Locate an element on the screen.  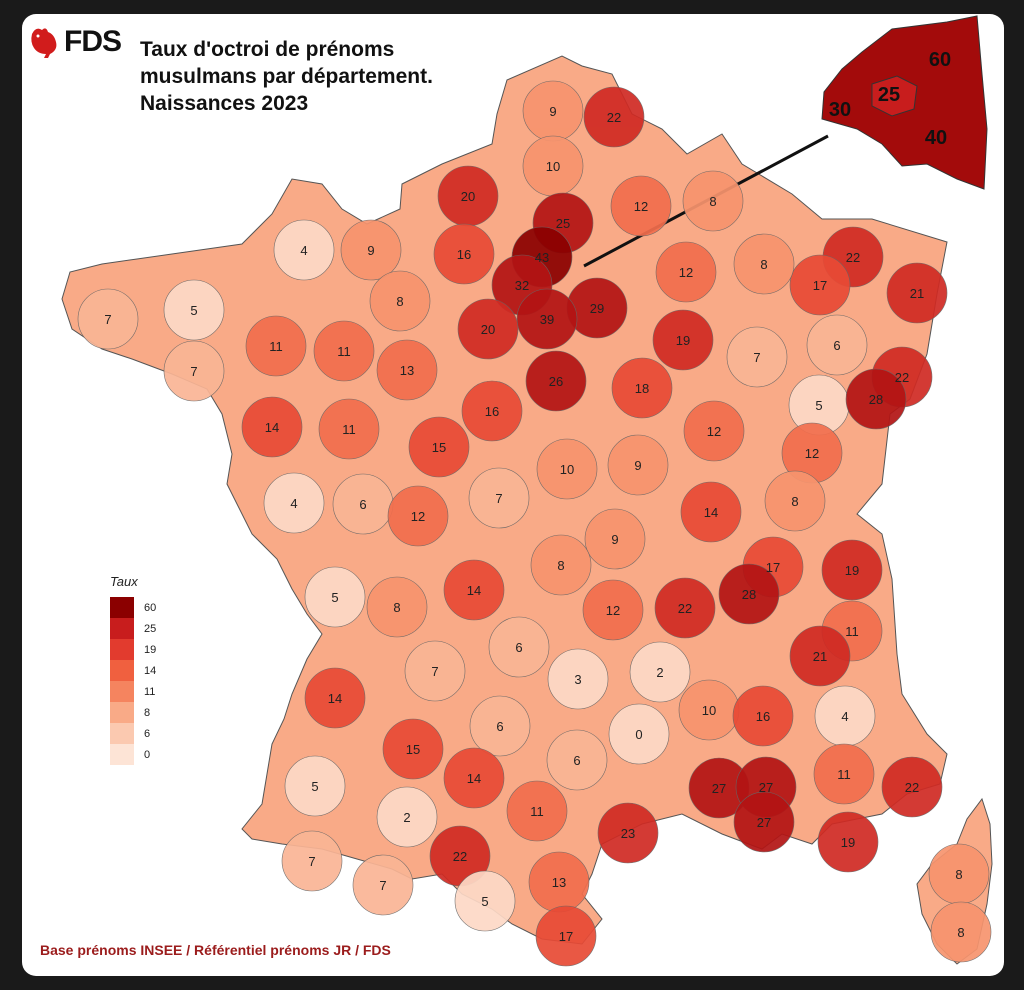
department-value: 39 is located at coordinates (547, 319).